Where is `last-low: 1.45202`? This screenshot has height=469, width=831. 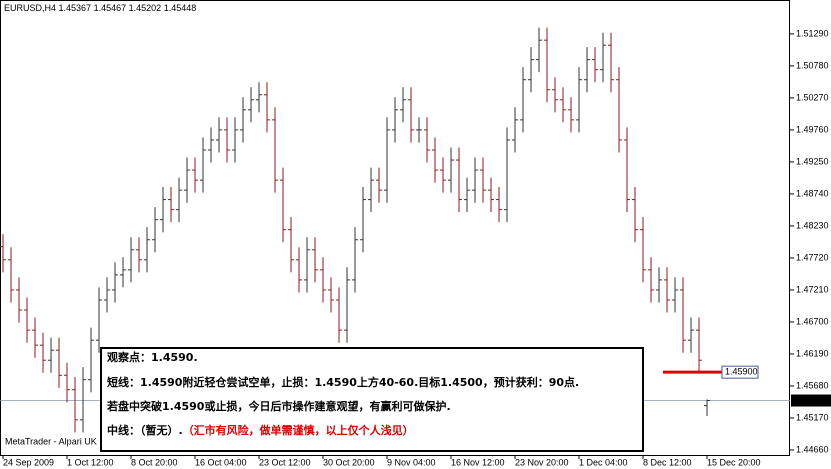
last-low: 1.45202 is located at coordinates (145, 8).